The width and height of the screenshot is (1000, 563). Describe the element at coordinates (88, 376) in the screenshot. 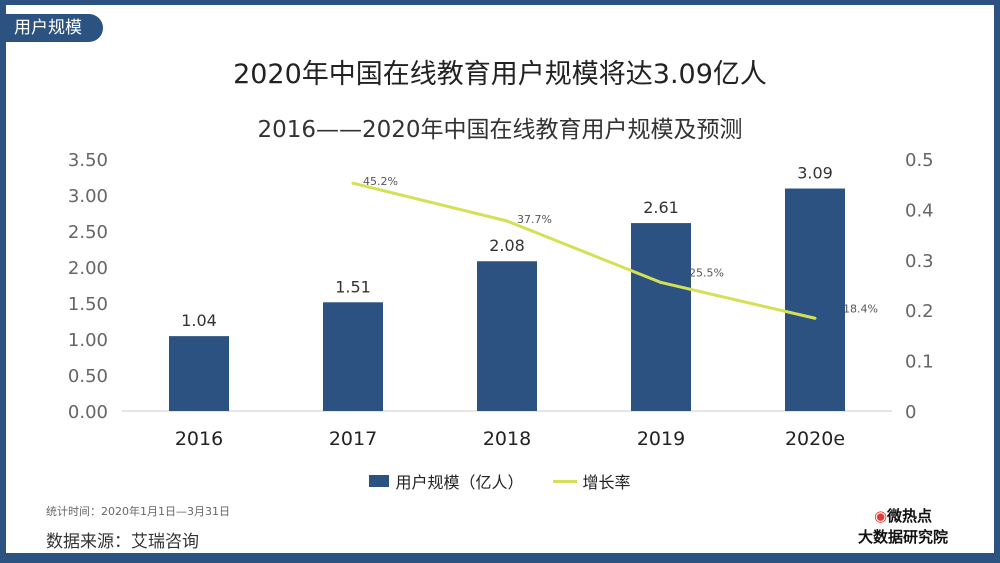

I see `y-tick-label: 0.50` at that location.